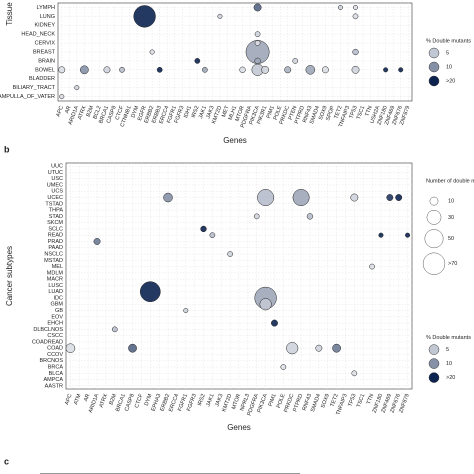  Describe the element at coordinates (55, 324) in the screenshot. I see `y-tick-label: EHCH` at that location.